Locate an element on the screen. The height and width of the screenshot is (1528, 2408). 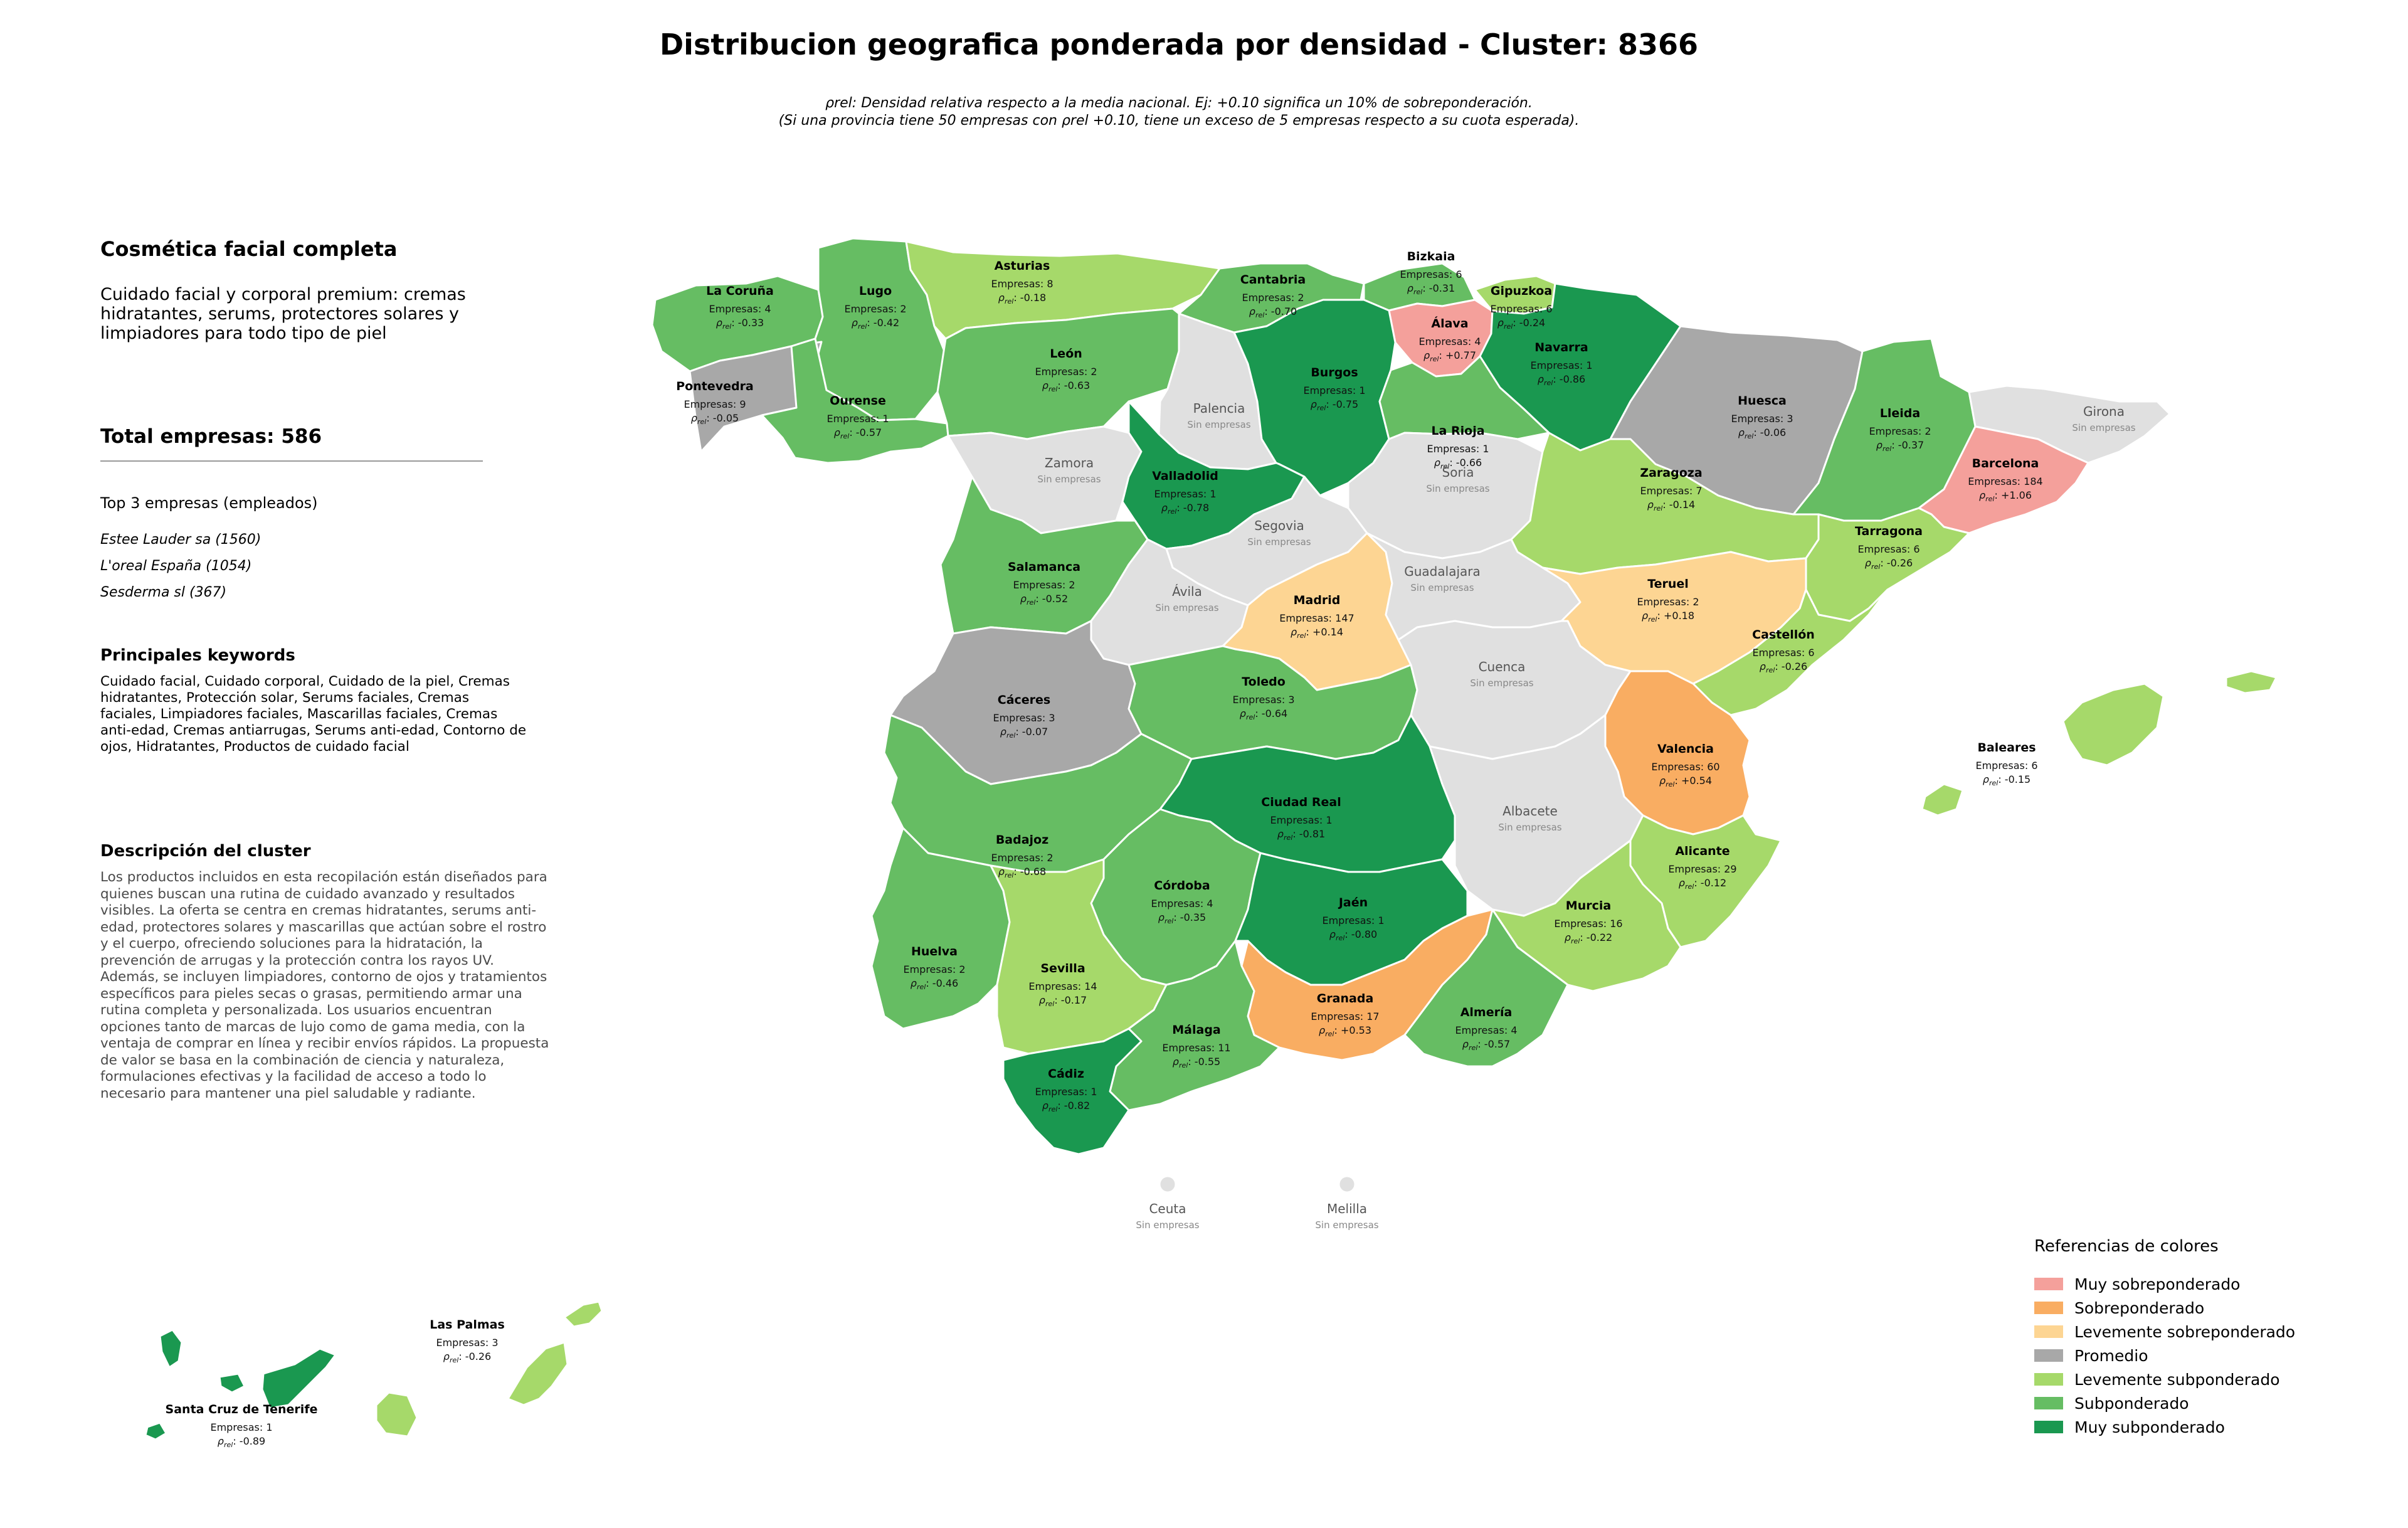
divider is located at coordinates (291, 461).